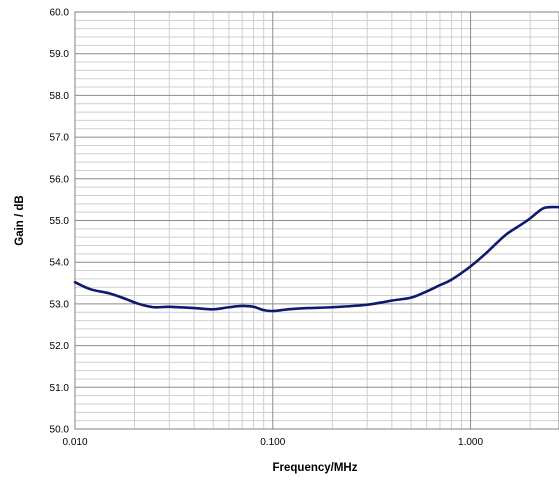 The height and width of the screenshot is (481, 559). I want to click on x-tick-labels: 0.010 0.100 1.000, so click(272, 442).